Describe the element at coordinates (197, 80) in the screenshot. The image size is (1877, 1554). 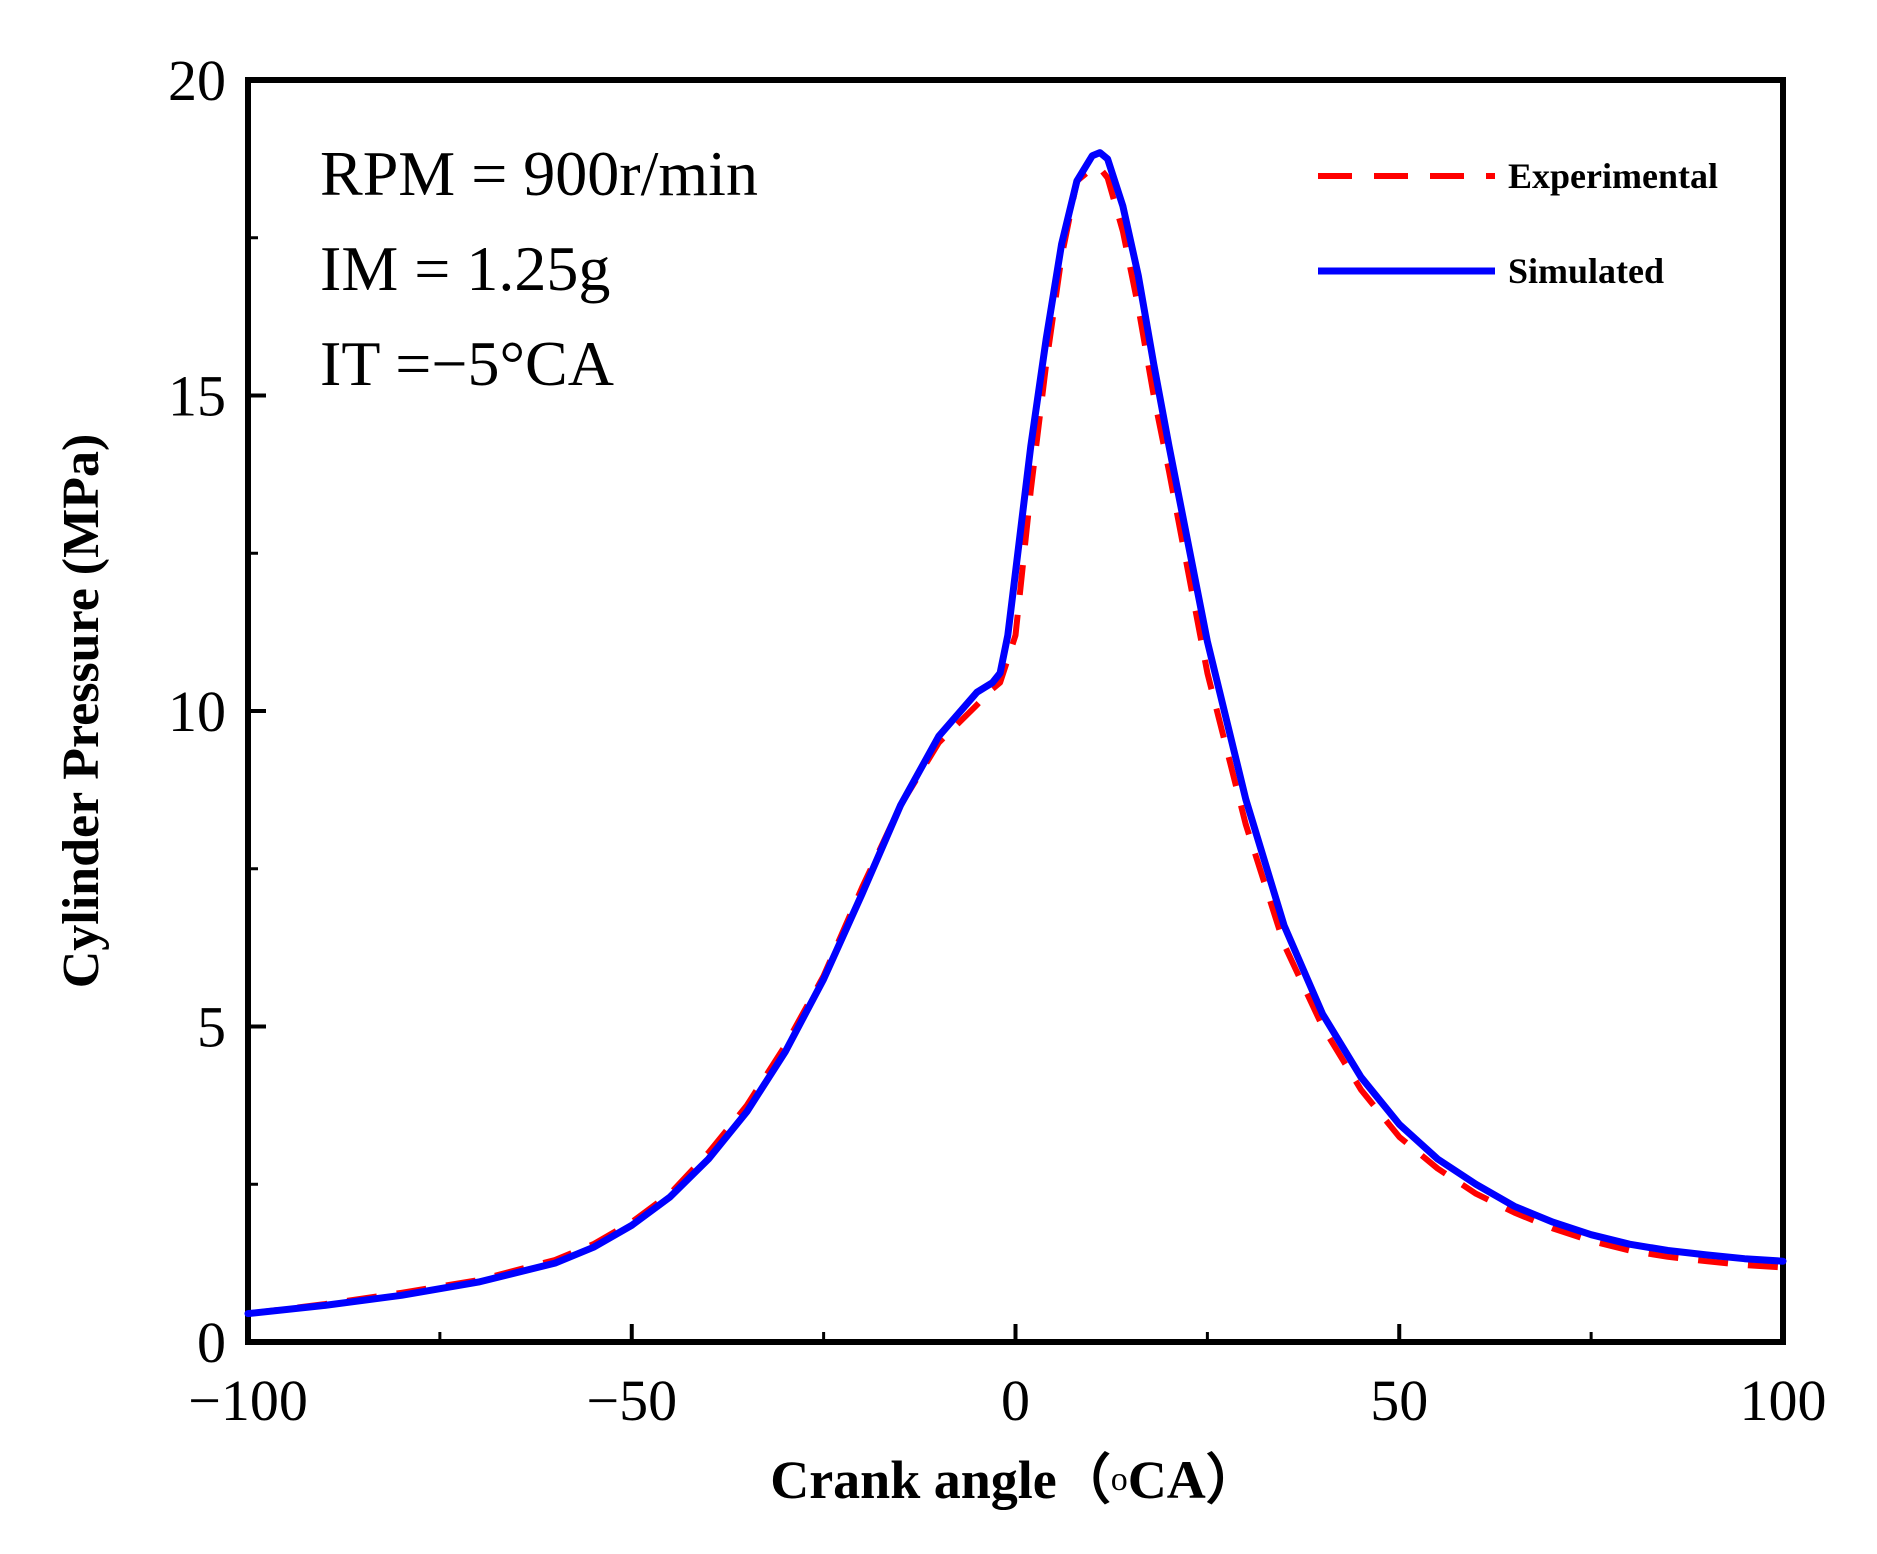
I see `y-tick-label: 20` at that location.